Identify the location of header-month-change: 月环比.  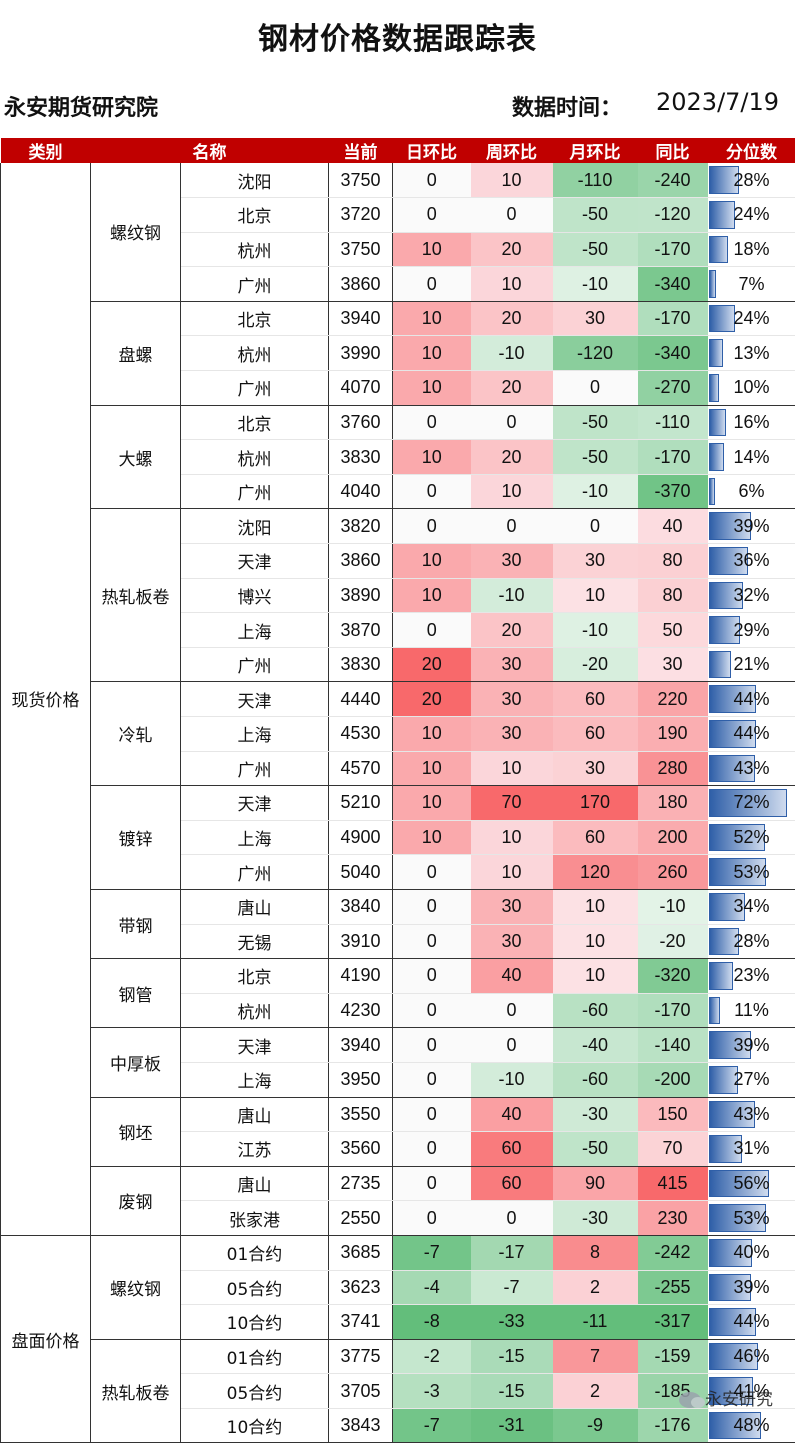
(595, 150).